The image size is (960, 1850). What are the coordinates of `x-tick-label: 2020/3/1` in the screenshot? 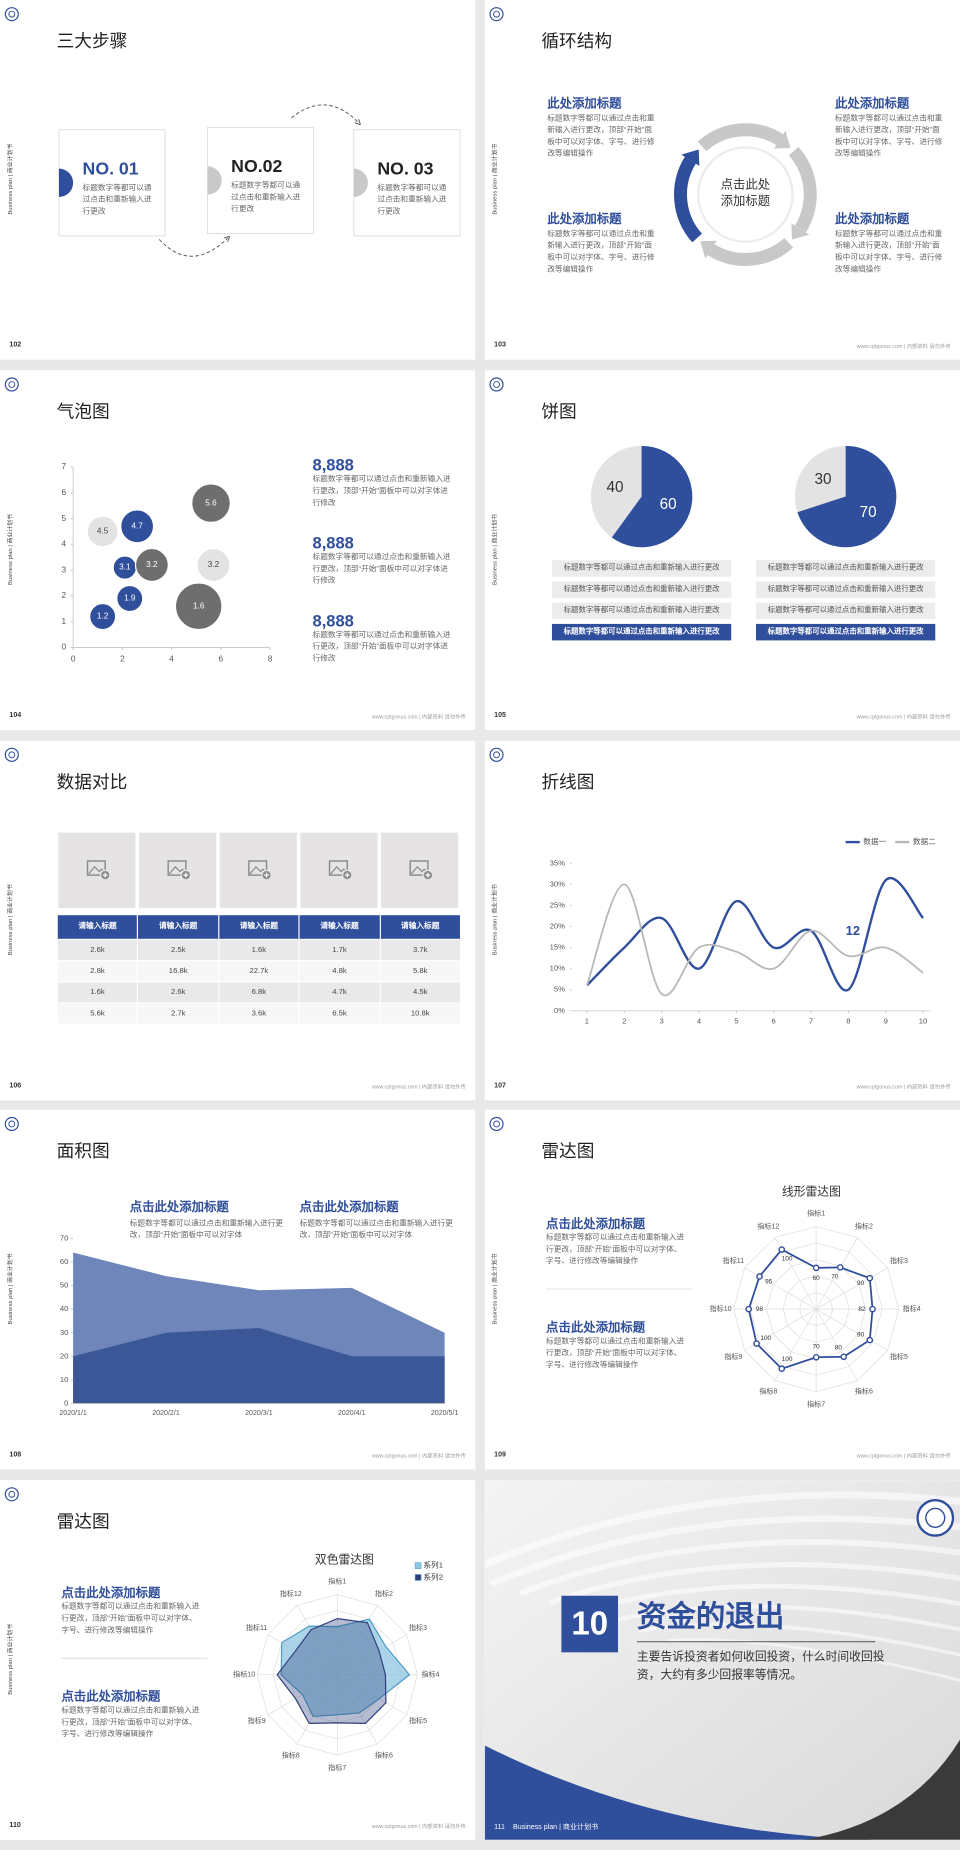 It's located at (259, 1413).